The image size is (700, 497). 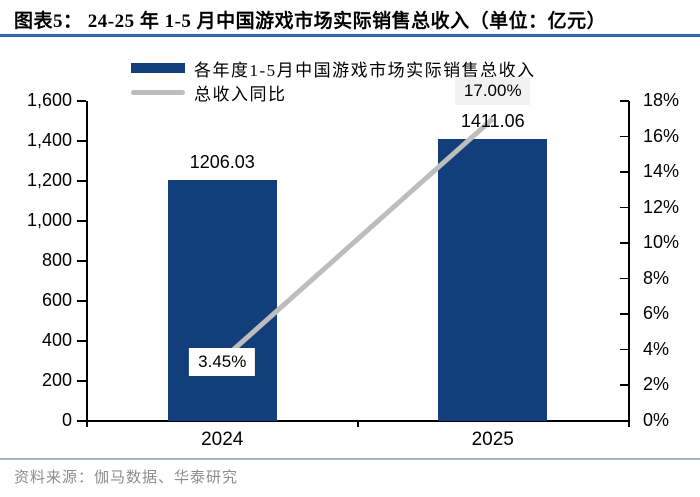 I want to click on x-axis-label-2024: 2024, so click(x=222, y=439).